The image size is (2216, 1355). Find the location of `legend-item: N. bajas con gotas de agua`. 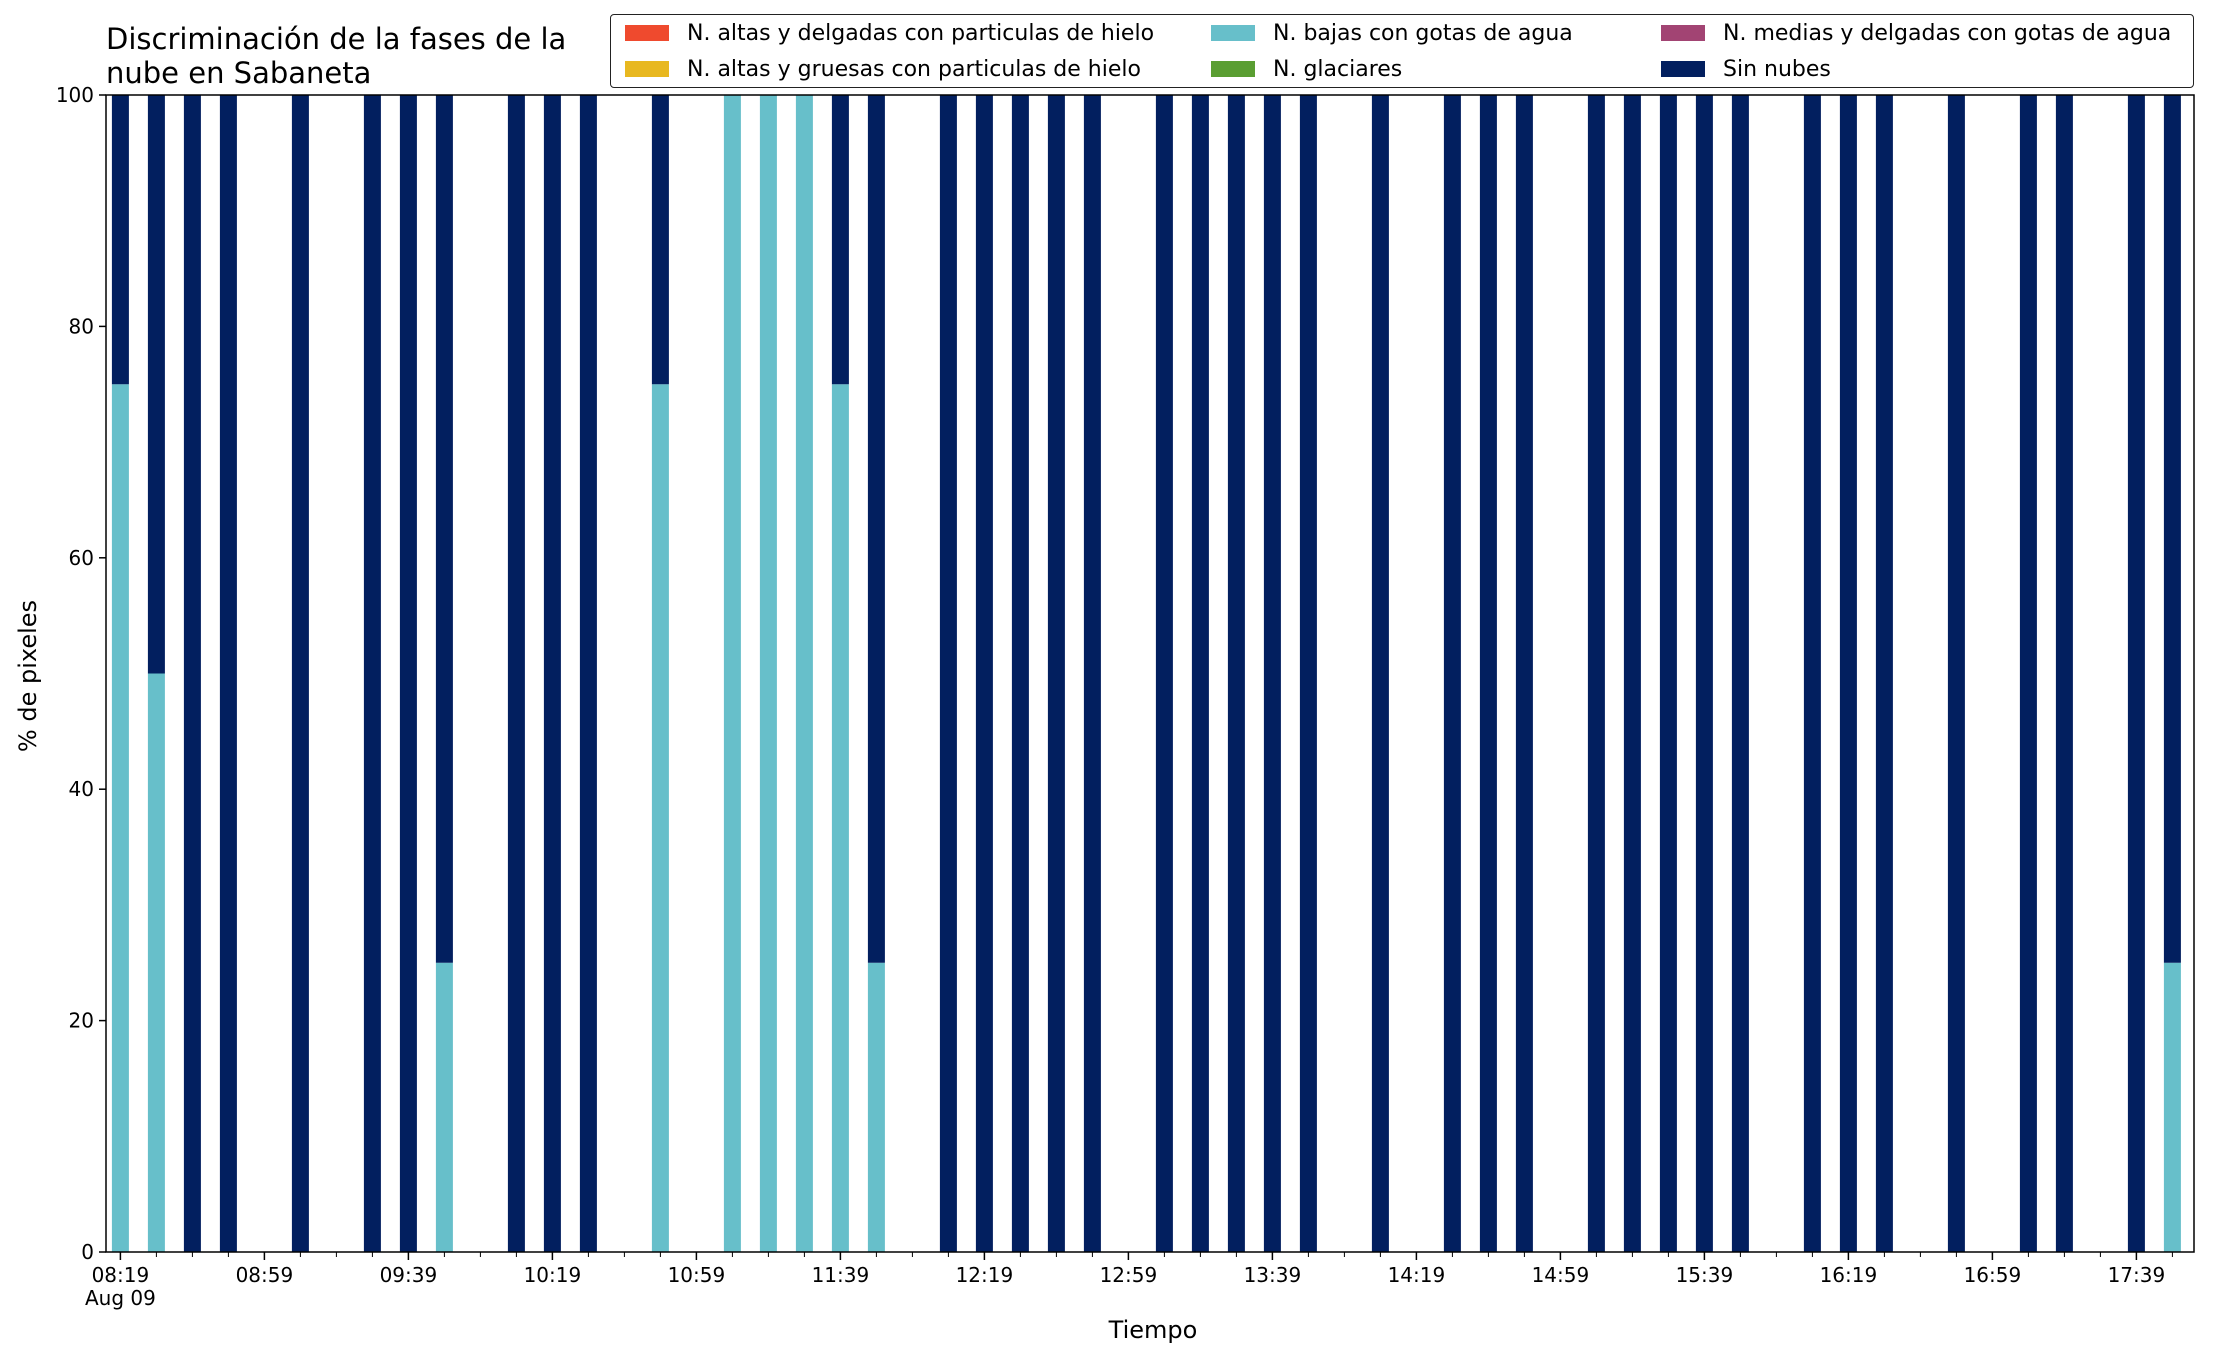

legend-item: N. bajas con gotas de agua is located at coordinates (1392, 33).